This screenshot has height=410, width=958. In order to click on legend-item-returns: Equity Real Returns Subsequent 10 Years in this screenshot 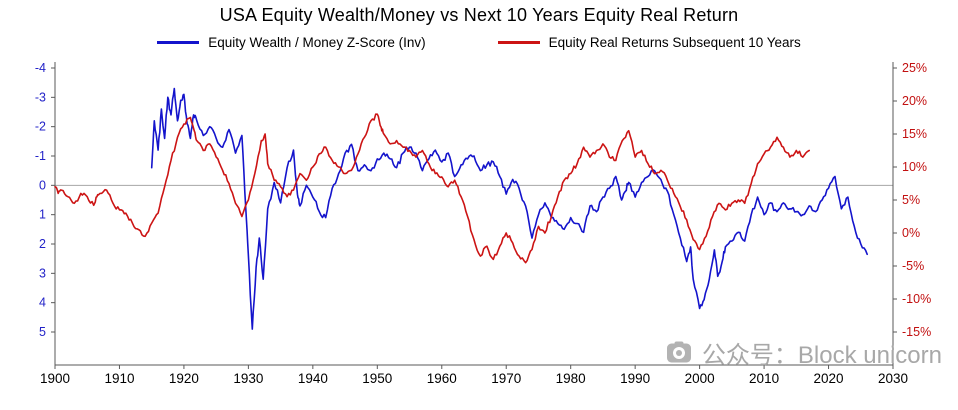, I will do `click(649, 42)`.